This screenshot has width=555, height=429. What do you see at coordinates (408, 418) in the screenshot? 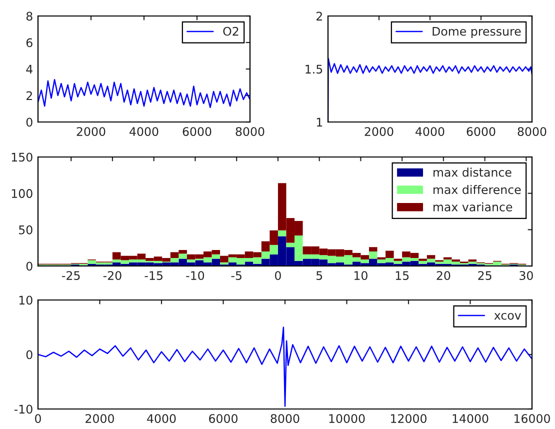
I see `x-tick-label: 12000` at bounding box center [408, 418].